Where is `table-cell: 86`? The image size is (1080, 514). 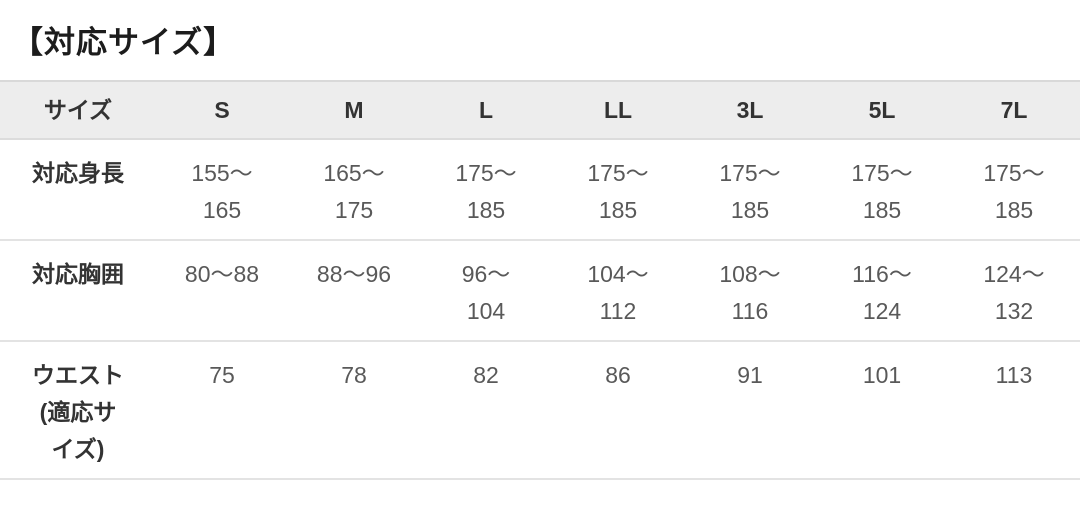
table-cell: 86 is located at coordinates (618, 375).